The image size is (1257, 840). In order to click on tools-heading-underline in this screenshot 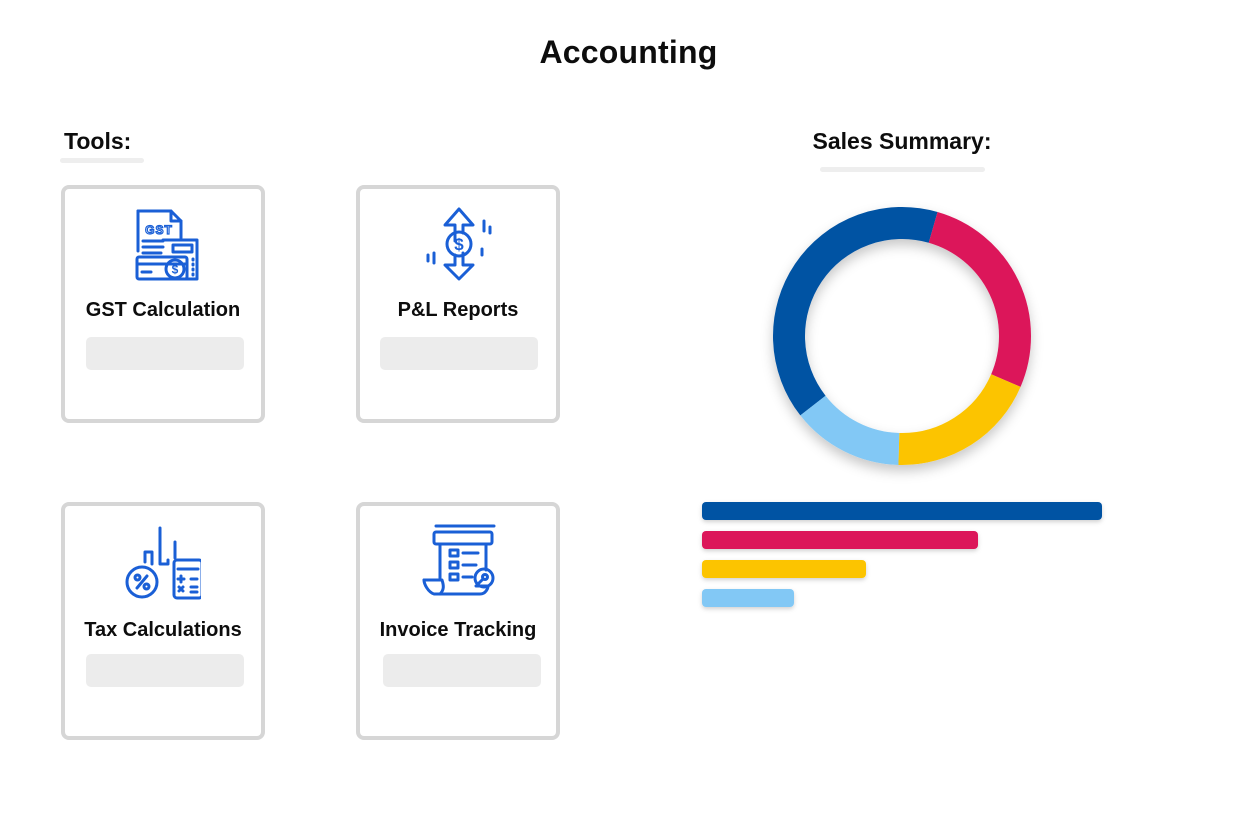, I will do `click(102, 160)`.